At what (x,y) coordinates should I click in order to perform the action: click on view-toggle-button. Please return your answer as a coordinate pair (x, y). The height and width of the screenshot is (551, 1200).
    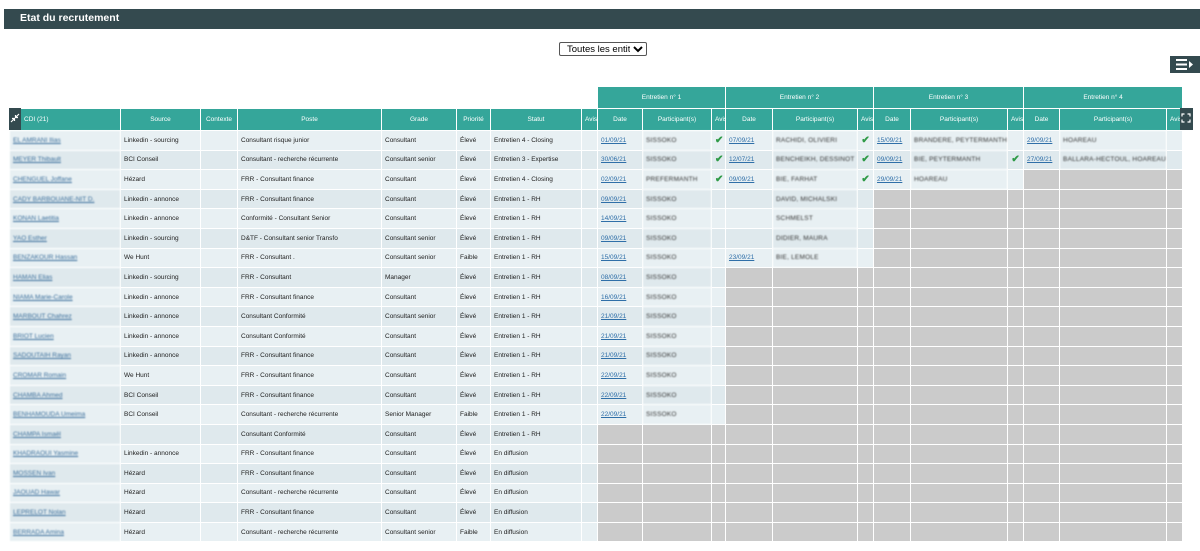
    Looking at the image, I should click on (1185, 64).